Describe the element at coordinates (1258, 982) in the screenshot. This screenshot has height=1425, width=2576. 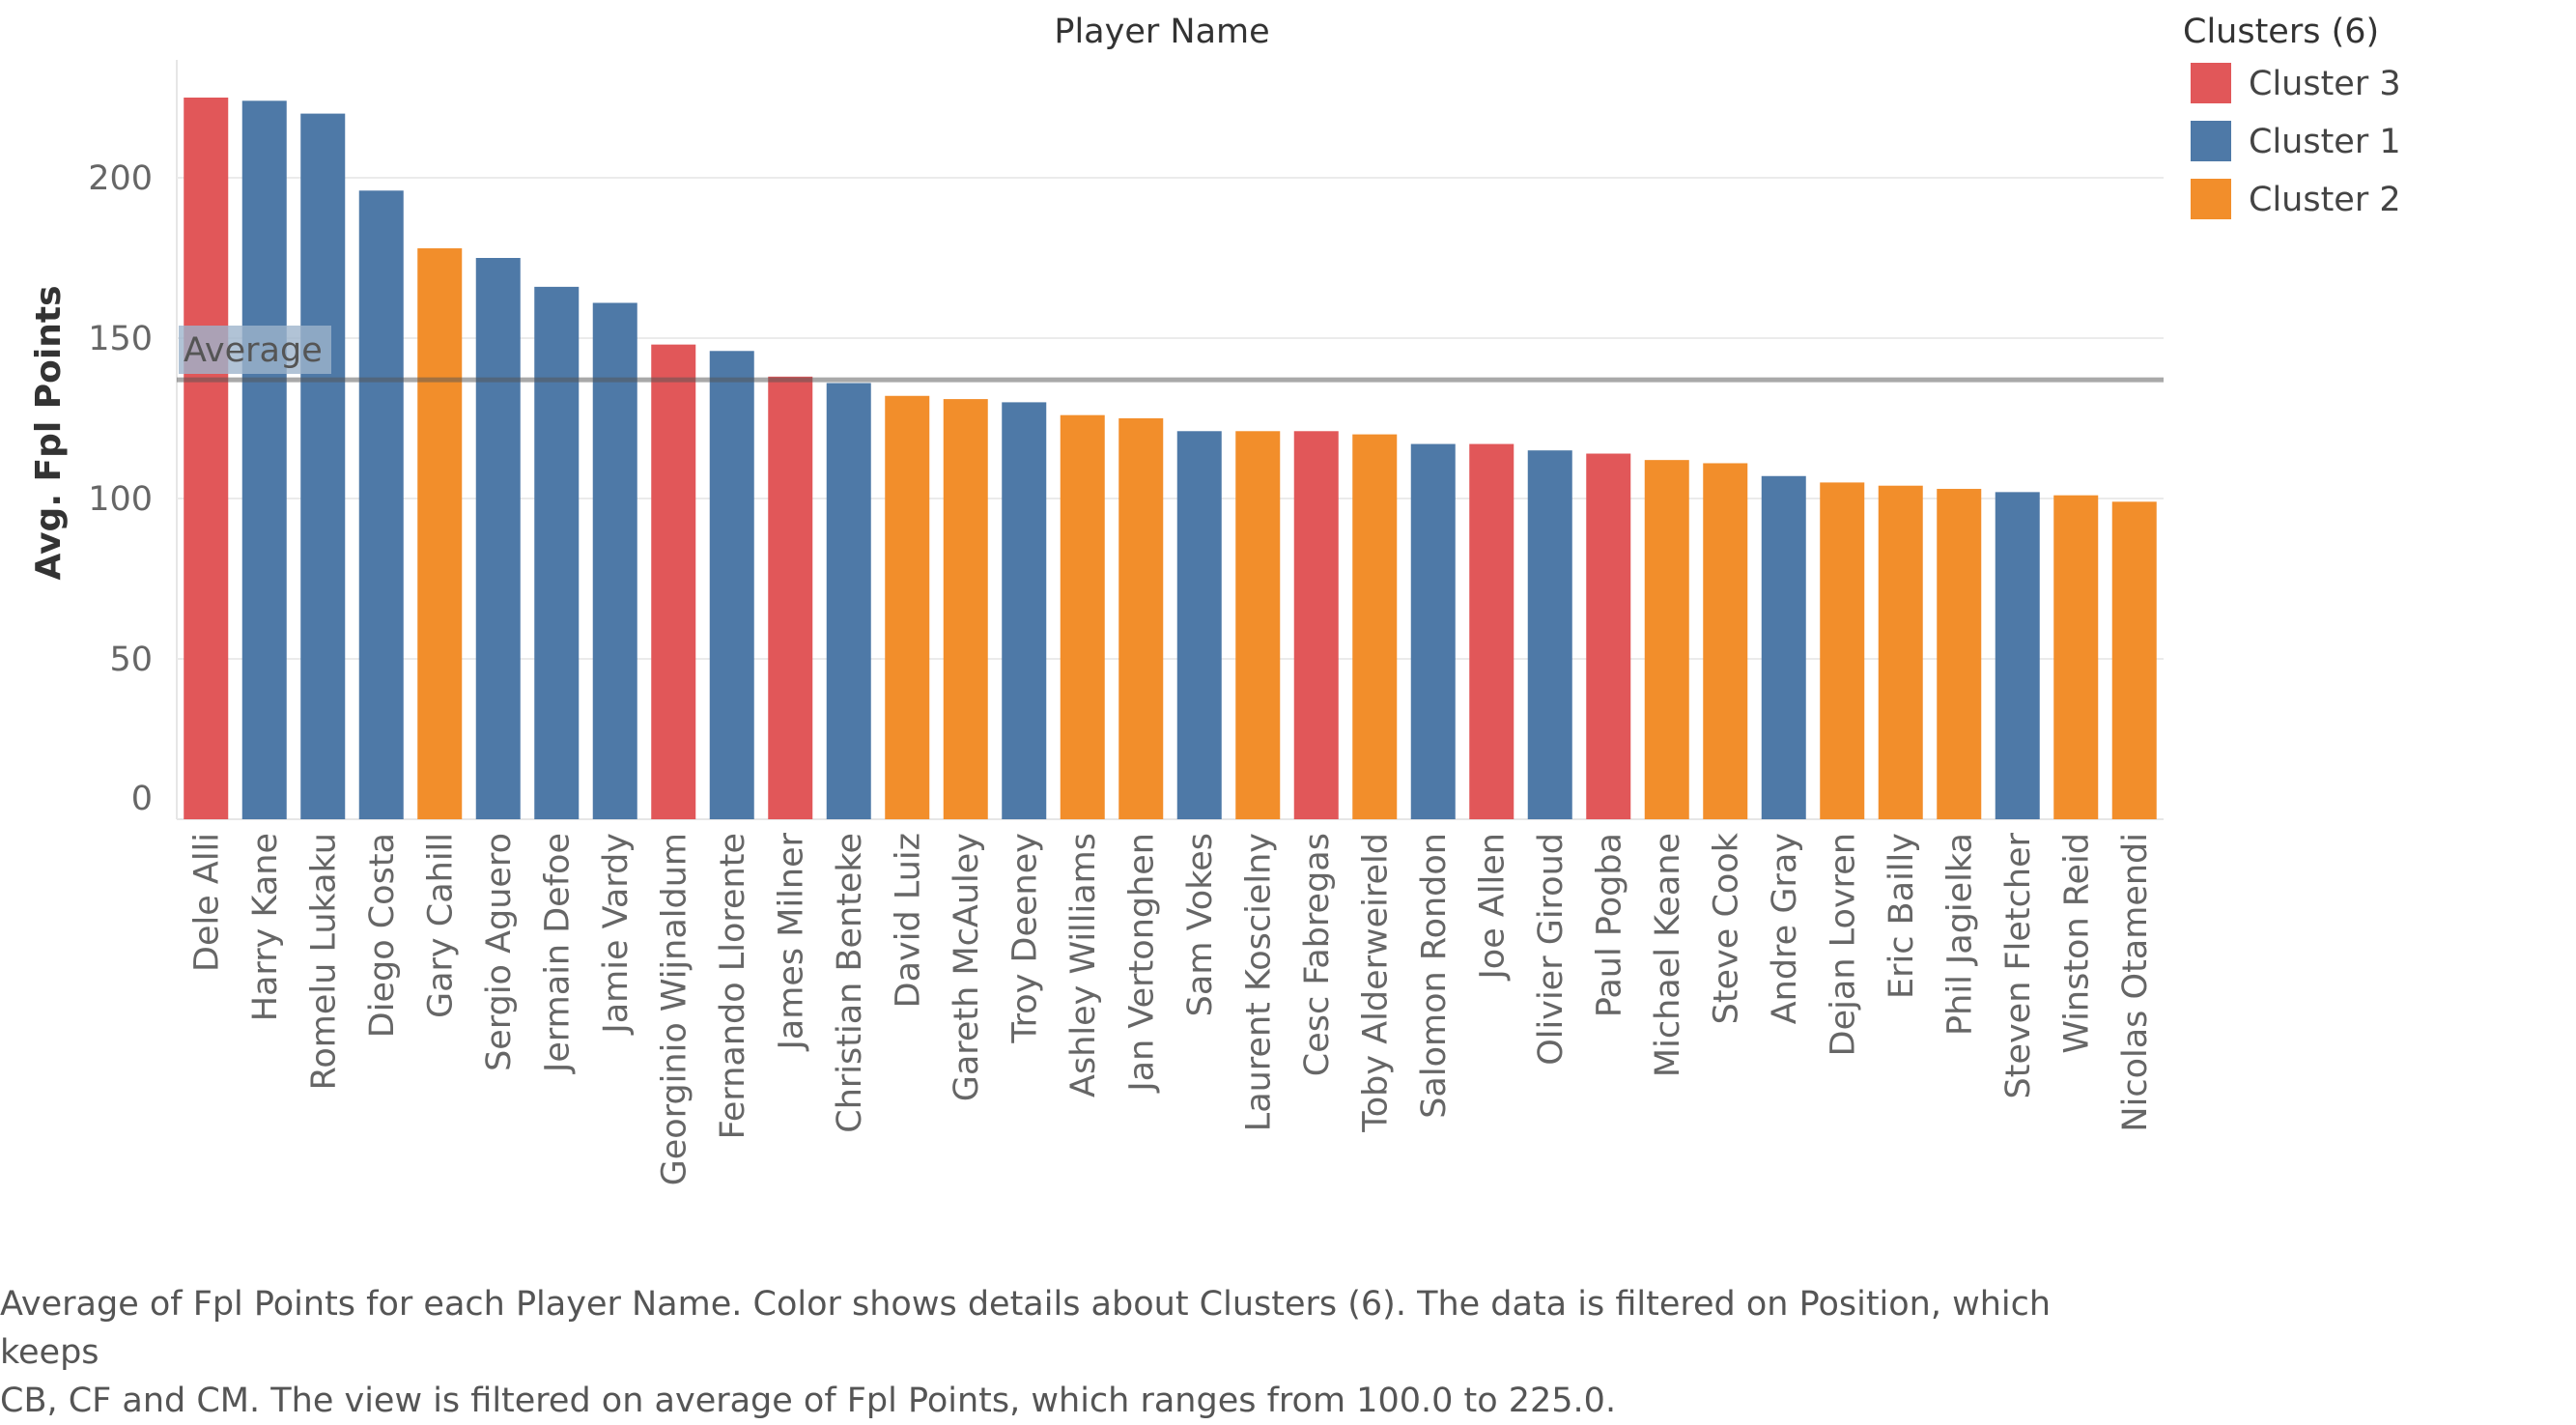
I see `x-tick-label: Laurent Koscielny` at that location.